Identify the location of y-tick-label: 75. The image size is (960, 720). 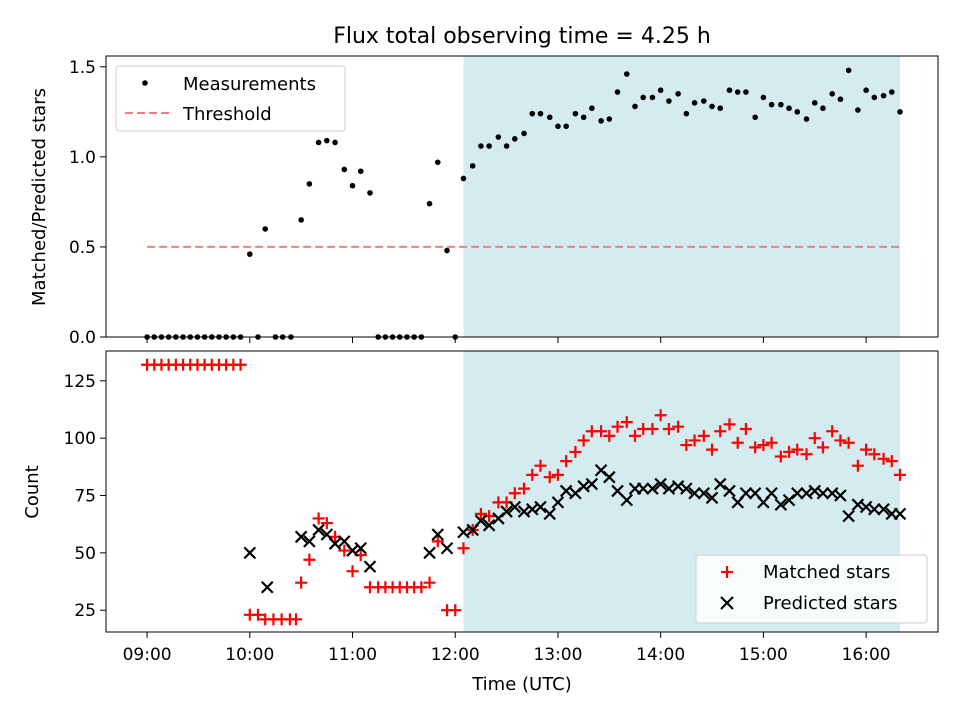
(85, 497).